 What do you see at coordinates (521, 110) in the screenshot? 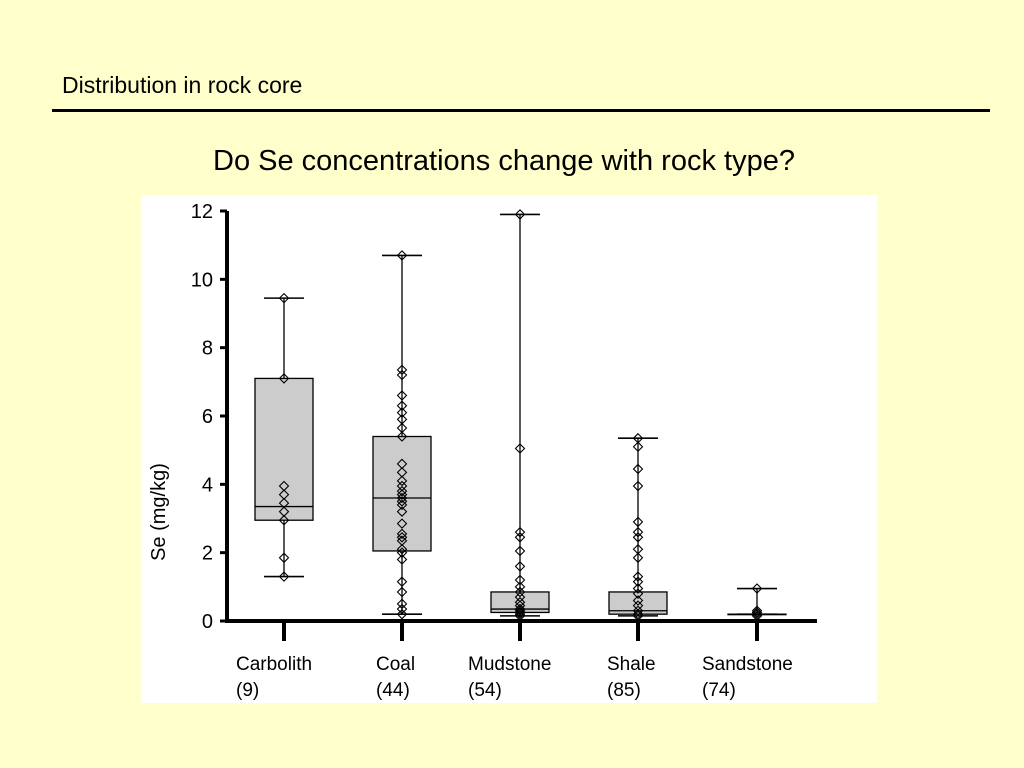
I see `header-rule` at bounding box center [521, 110].